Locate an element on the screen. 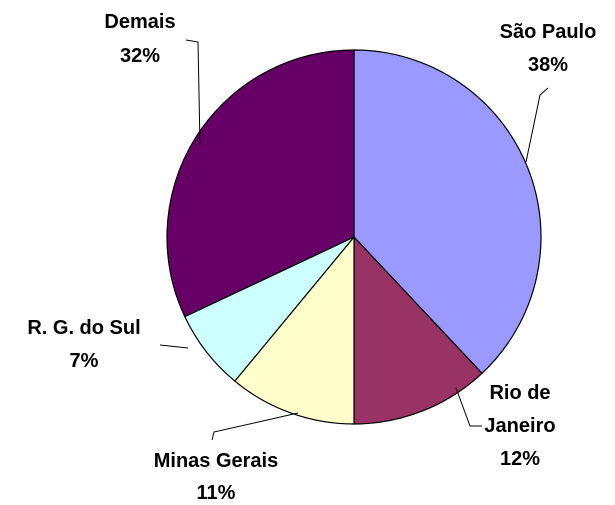 Image resolution: width=615 pixels, height=505 pixels. slice-label: Minas Gerais is located at coordinates (216, 461).